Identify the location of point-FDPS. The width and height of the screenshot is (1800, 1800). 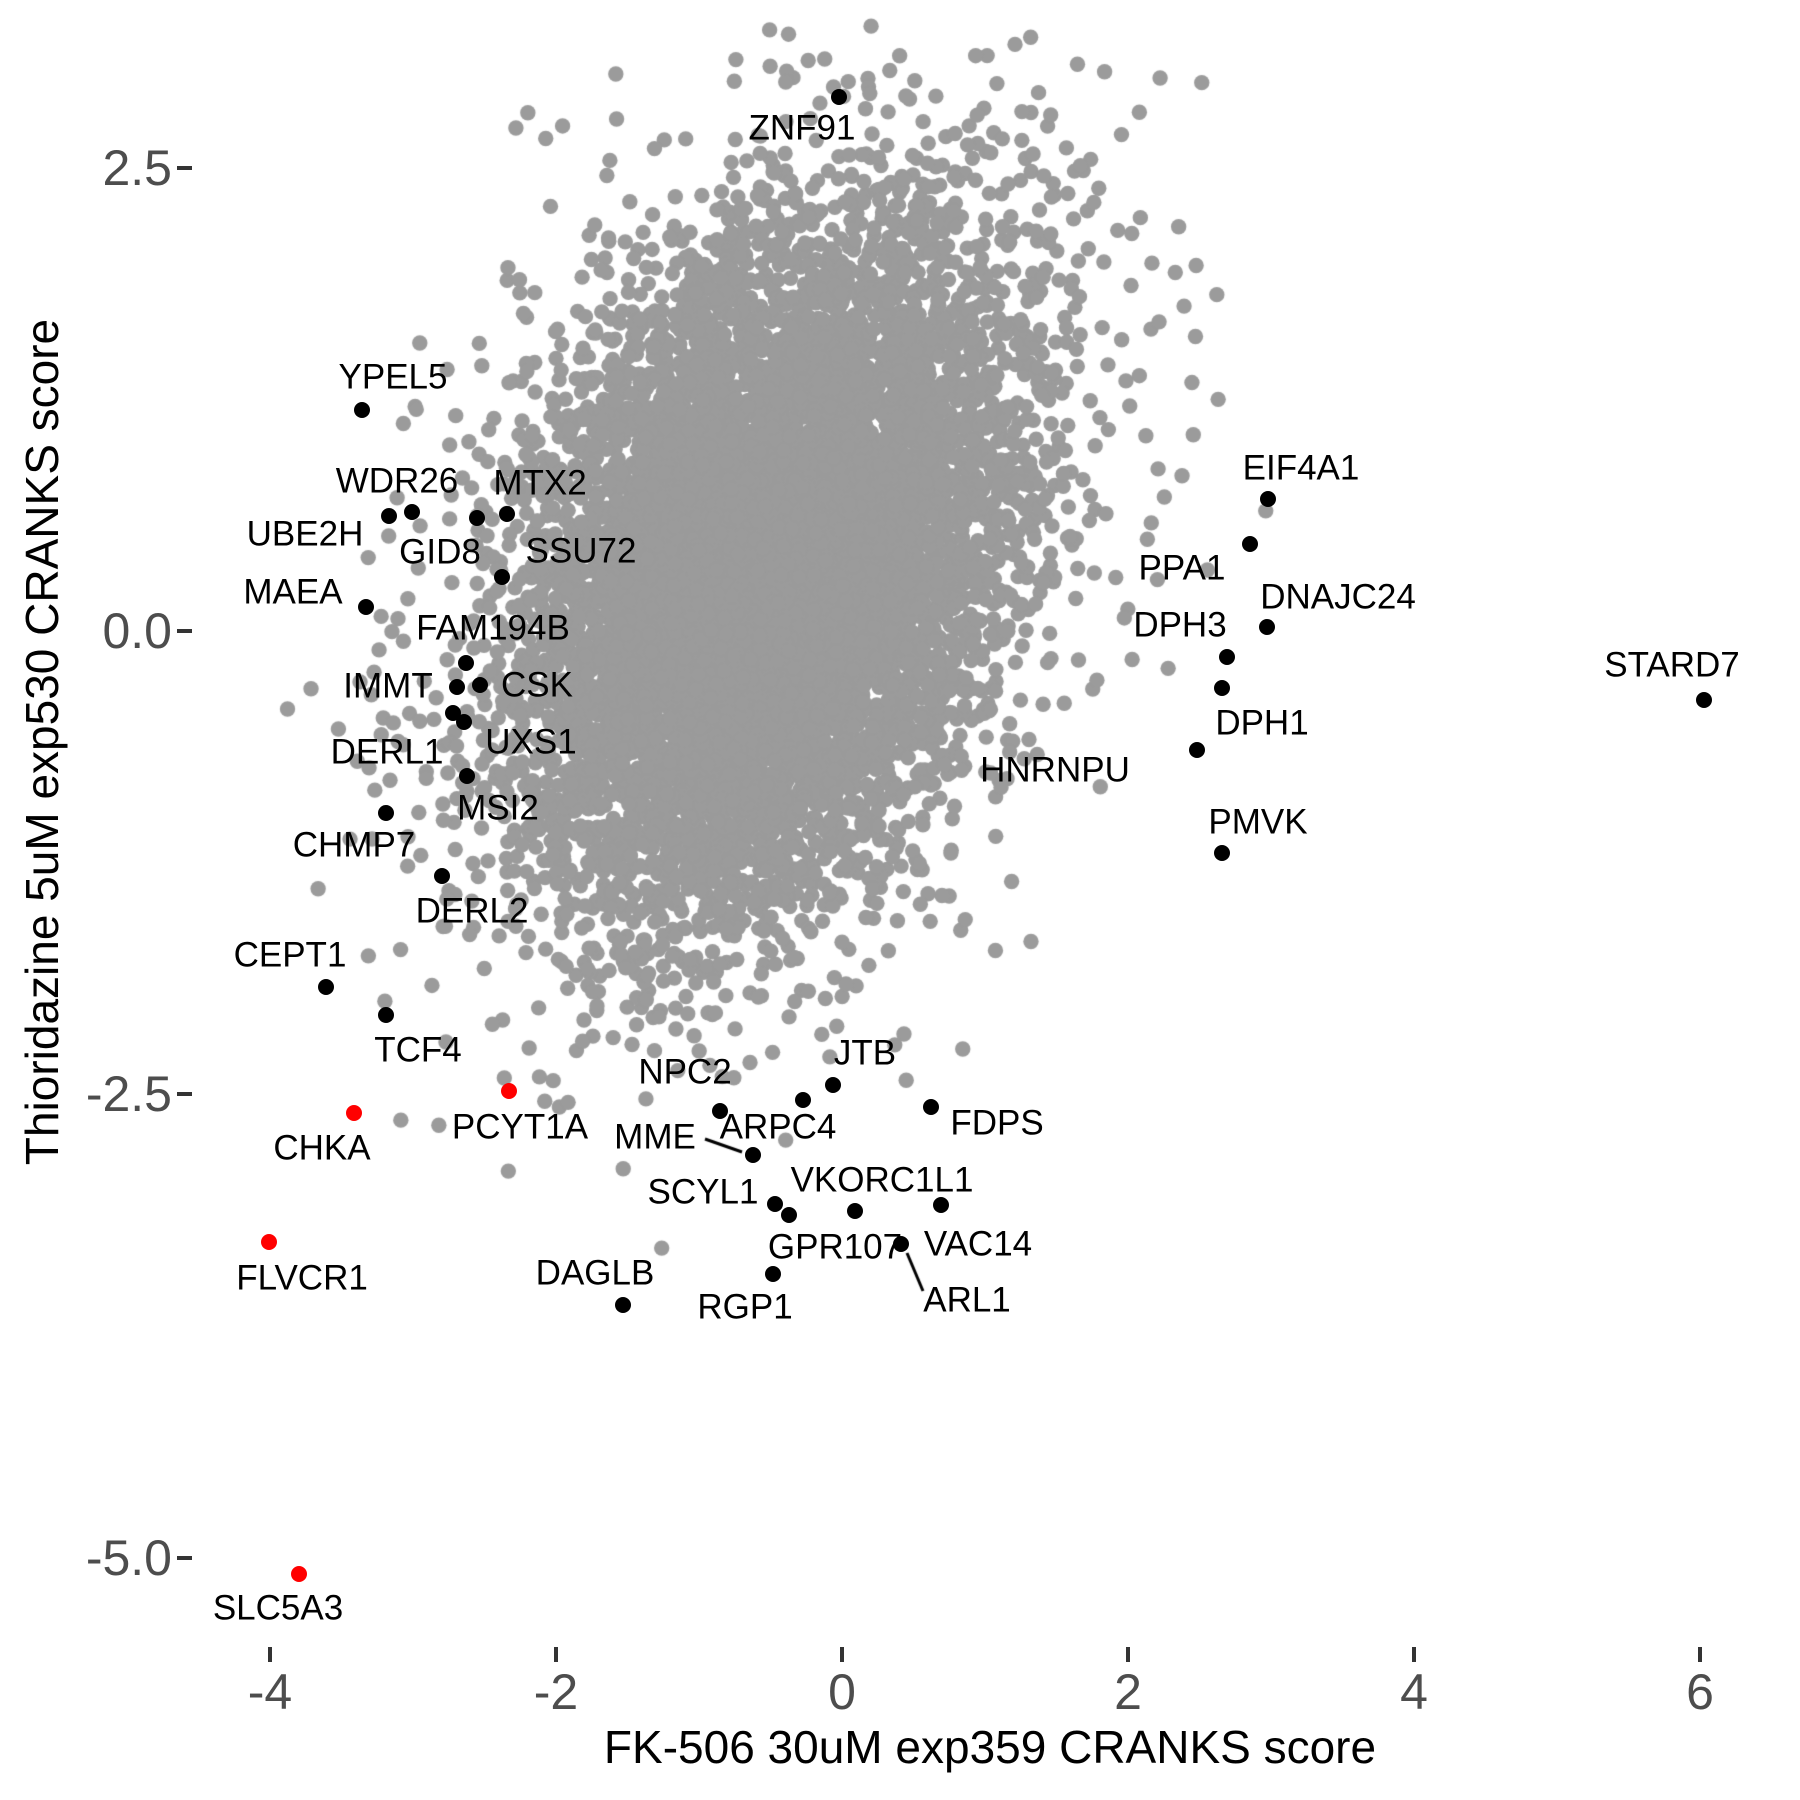
(930, 1107).